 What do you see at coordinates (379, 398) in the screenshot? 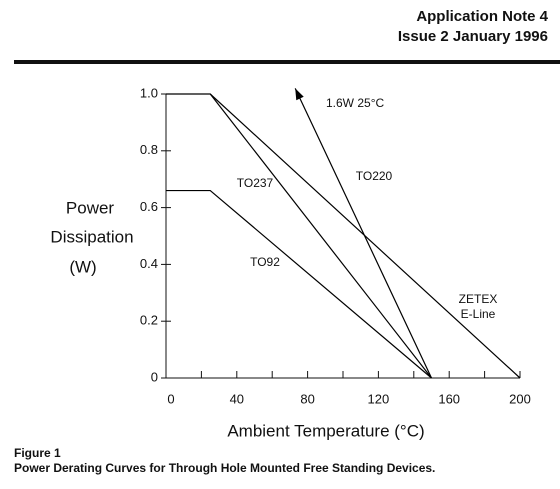
I see `x-tick-label: 120` at bounding box center [379, 398].